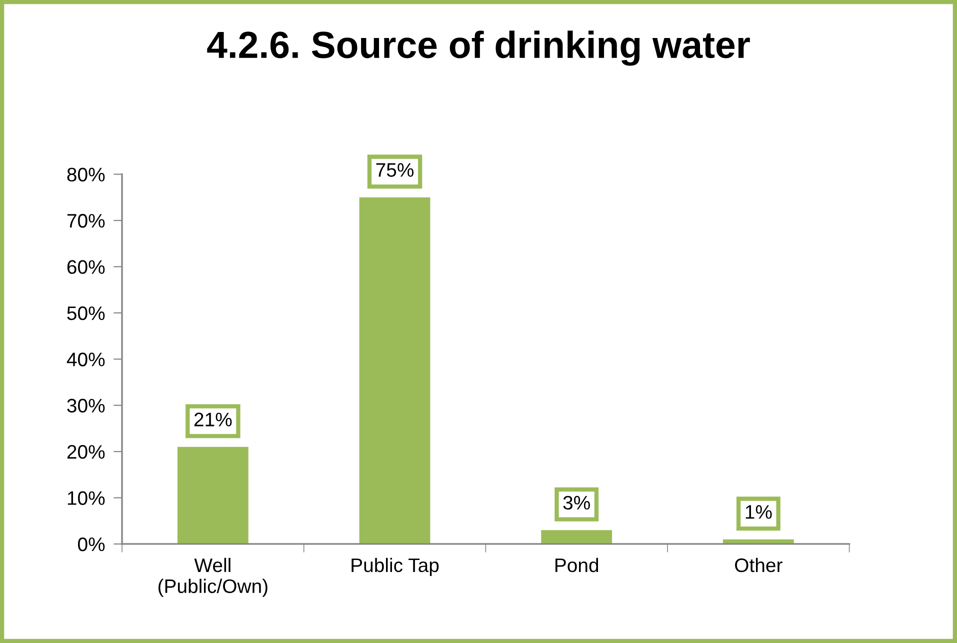 The image size is (957, 643). I want to click on x-tick-label: Public Tap, so click(395, 567).